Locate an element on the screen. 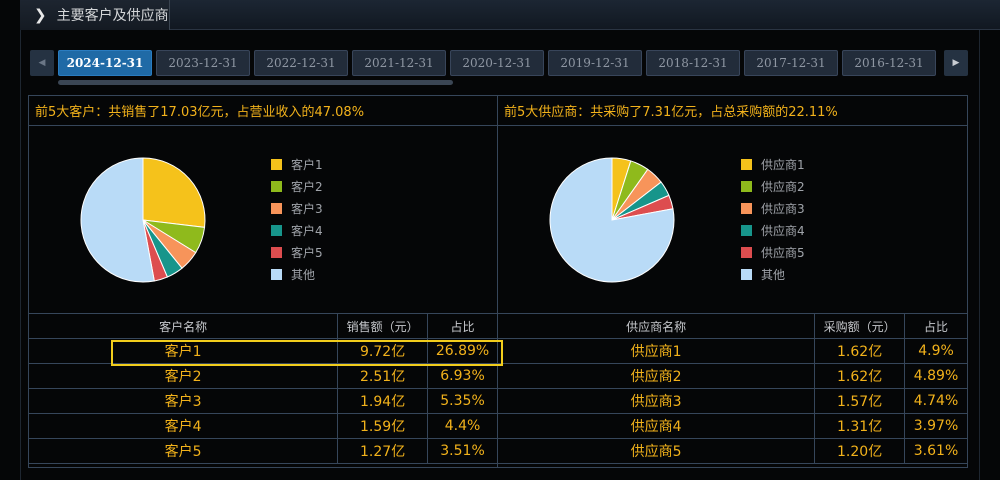 Image resolution: width=1000 pixels, height=480 pixels. legend-item: 客户5 is located at coordinates (297, 252).